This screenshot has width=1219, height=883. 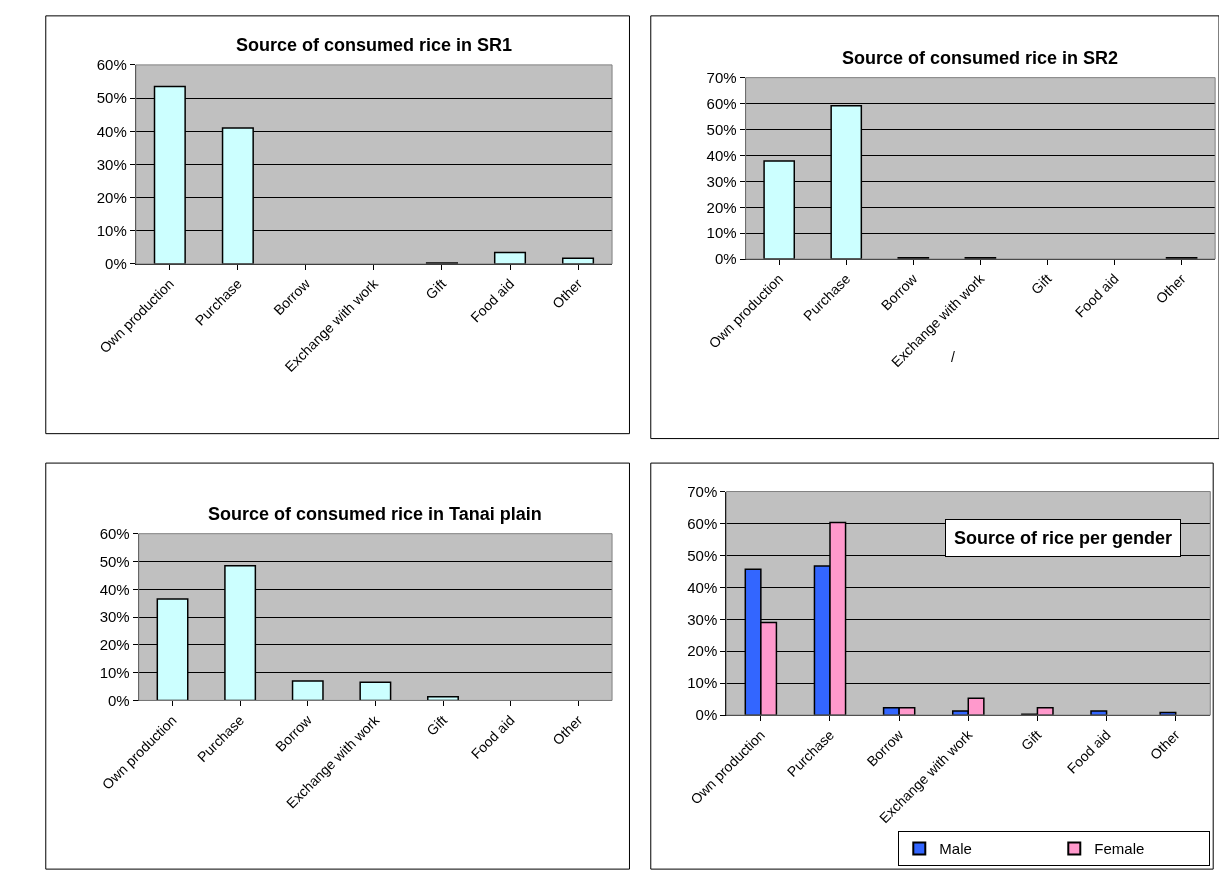 I want to click on chart-title: Source of consumed rice in SR1, so click(x=374, y=45).